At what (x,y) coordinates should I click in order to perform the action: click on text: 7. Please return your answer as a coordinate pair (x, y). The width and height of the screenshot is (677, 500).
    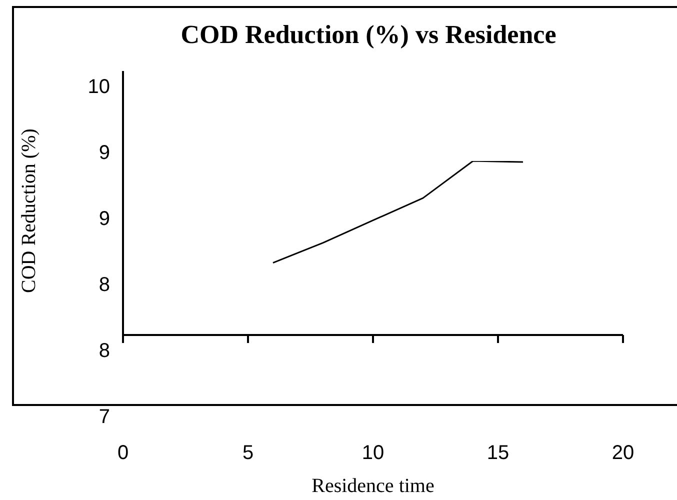
    Looking at the image, I should click on (104, 417).